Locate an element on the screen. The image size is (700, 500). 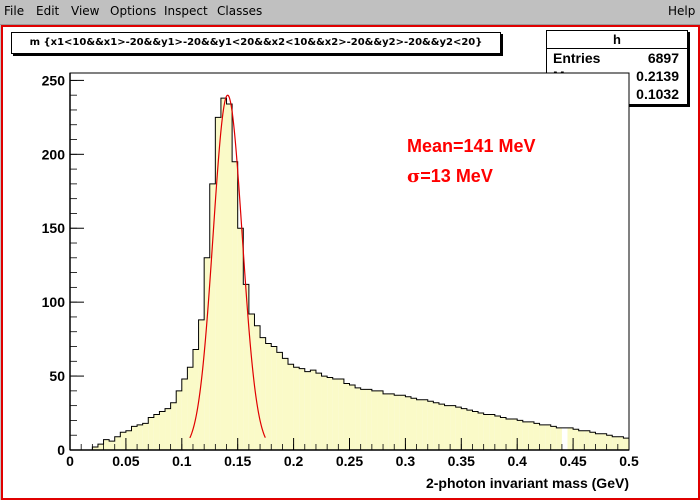
menu-classes: Classes is located at coordinates (240, 11).